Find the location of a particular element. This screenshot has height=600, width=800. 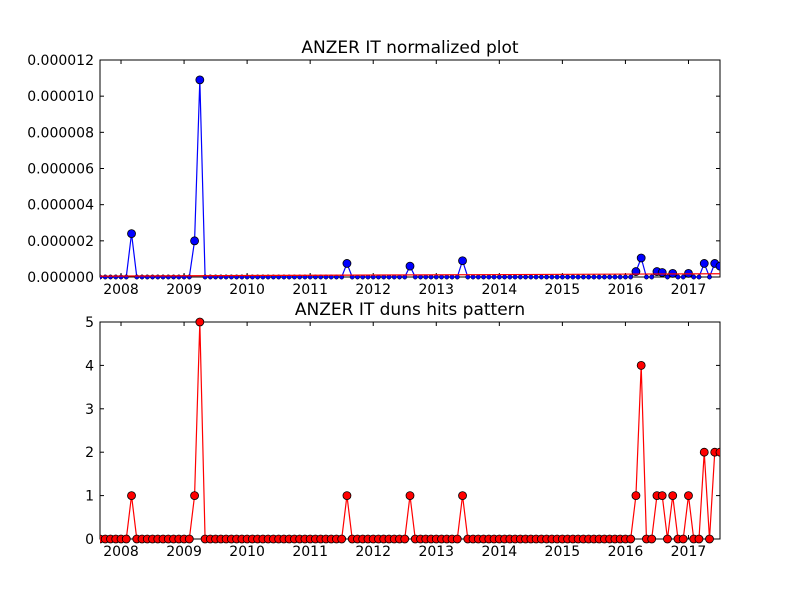

x-tick-label: 2013 is located at coordinates (436, 290).